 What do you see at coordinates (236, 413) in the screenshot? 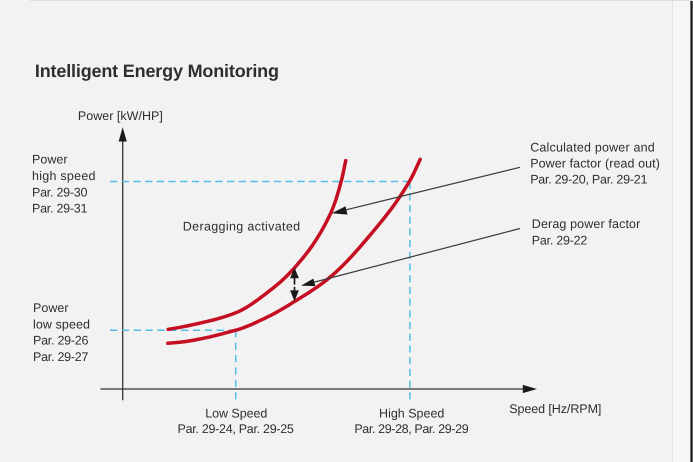
I see `svg-text: Low Speed` at bounding box center [236, 413].